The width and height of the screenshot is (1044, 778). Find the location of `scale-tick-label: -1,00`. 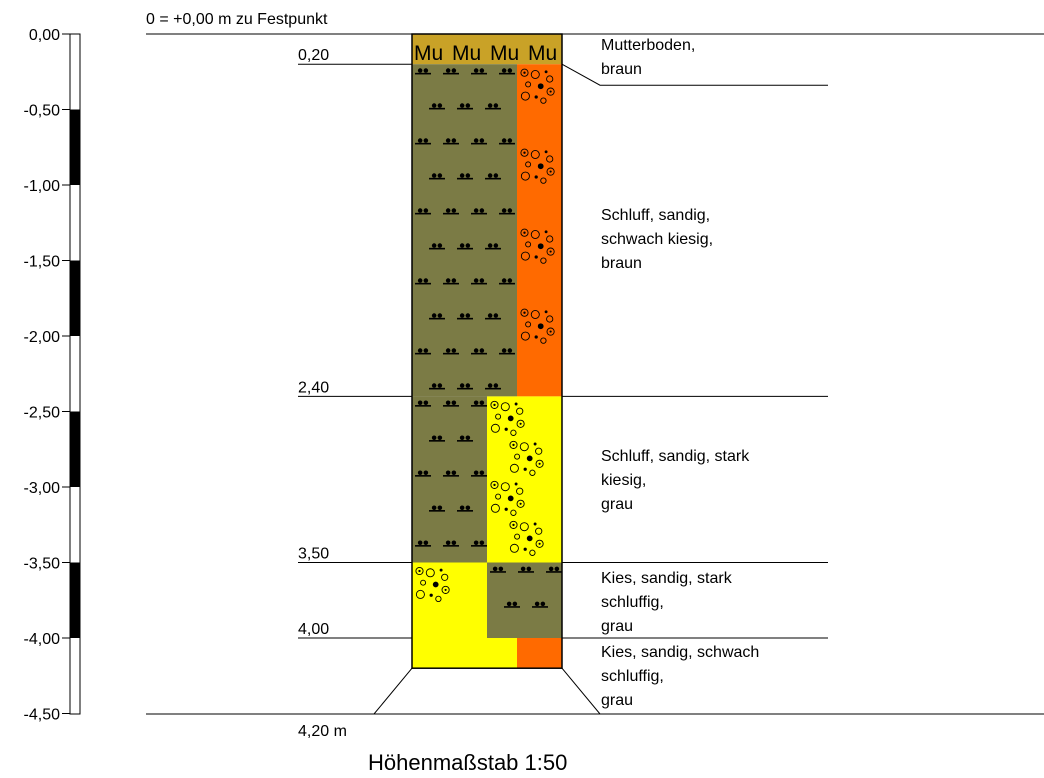

scale-tick-label: -1,00 is located at coordinates (42, 186).